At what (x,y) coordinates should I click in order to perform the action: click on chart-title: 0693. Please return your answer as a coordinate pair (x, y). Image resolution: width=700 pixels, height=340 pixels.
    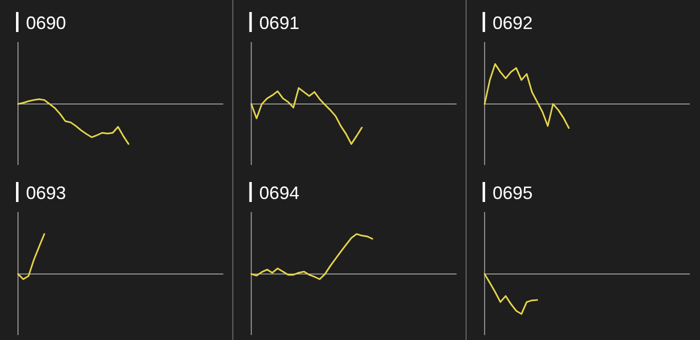
    Looking at the image, I should click on (46, 193).